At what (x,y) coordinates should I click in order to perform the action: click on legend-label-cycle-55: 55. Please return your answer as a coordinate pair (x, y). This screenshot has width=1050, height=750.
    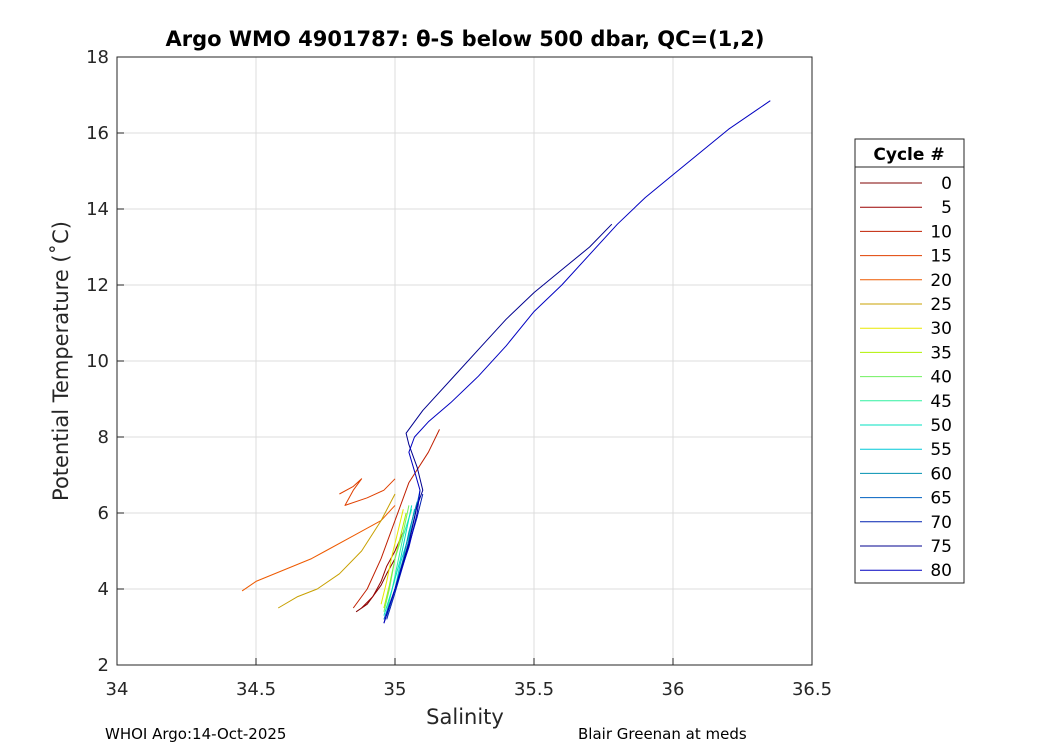
    Looking at the image, I should click on (941, 450).